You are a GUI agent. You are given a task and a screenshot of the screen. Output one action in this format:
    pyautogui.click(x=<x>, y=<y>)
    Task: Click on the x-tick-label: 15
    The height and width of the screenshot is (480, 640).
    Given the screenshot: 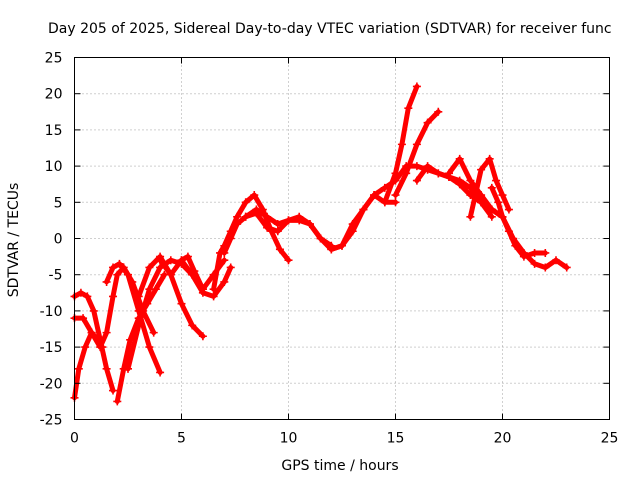 What is the action you would take?
    pyautogui.click(x=396, y=439)
    